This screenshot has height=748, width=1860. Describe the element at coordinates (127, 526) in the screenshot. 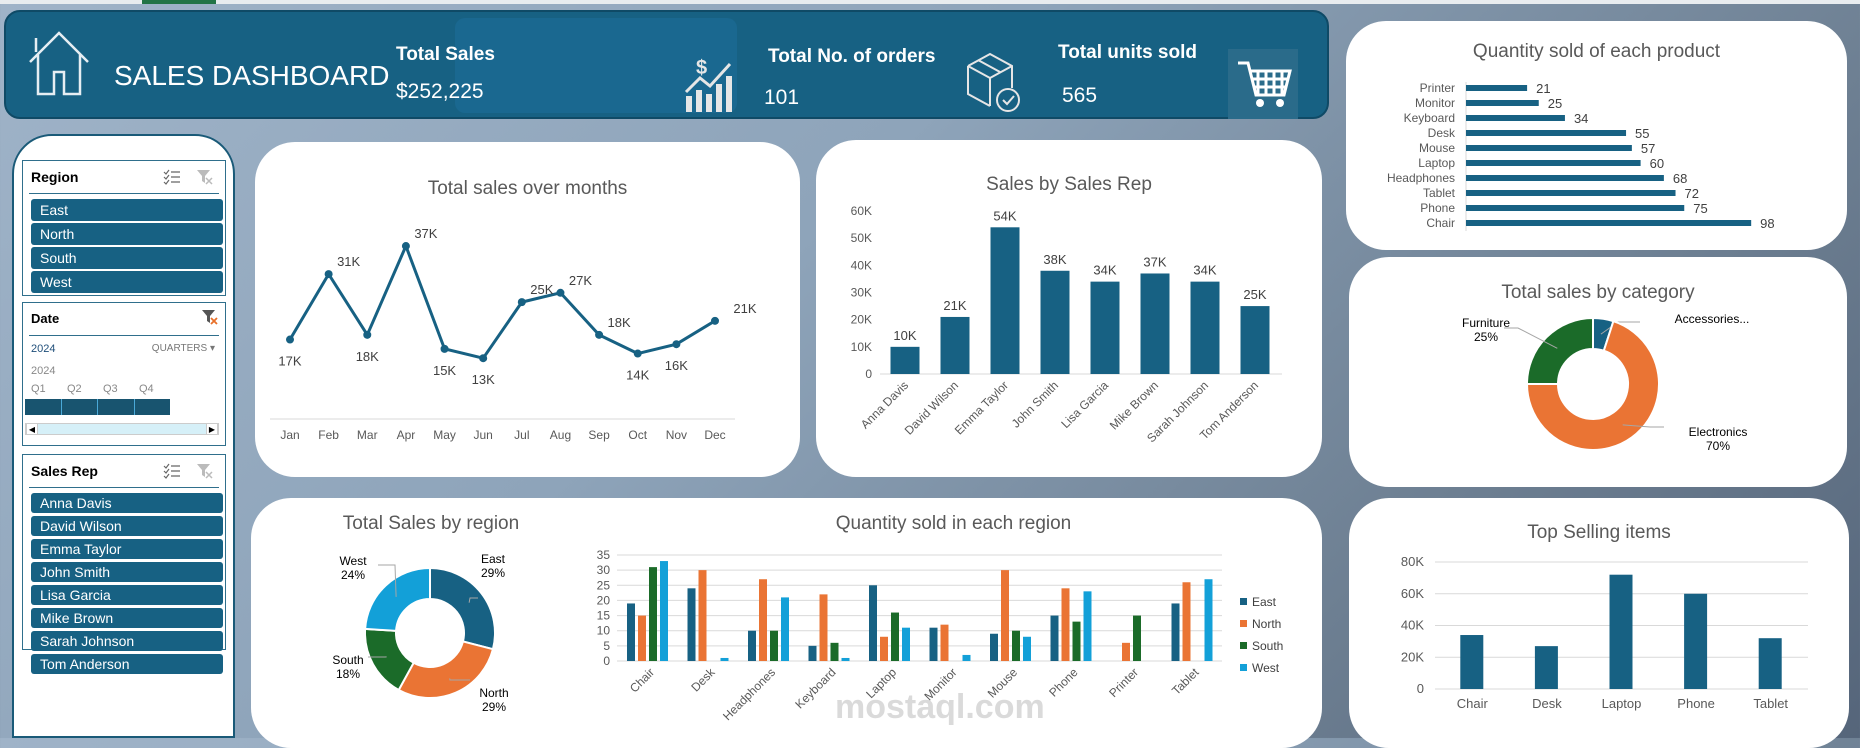

I see `slicer-item-rep: David Wilson` at that location.